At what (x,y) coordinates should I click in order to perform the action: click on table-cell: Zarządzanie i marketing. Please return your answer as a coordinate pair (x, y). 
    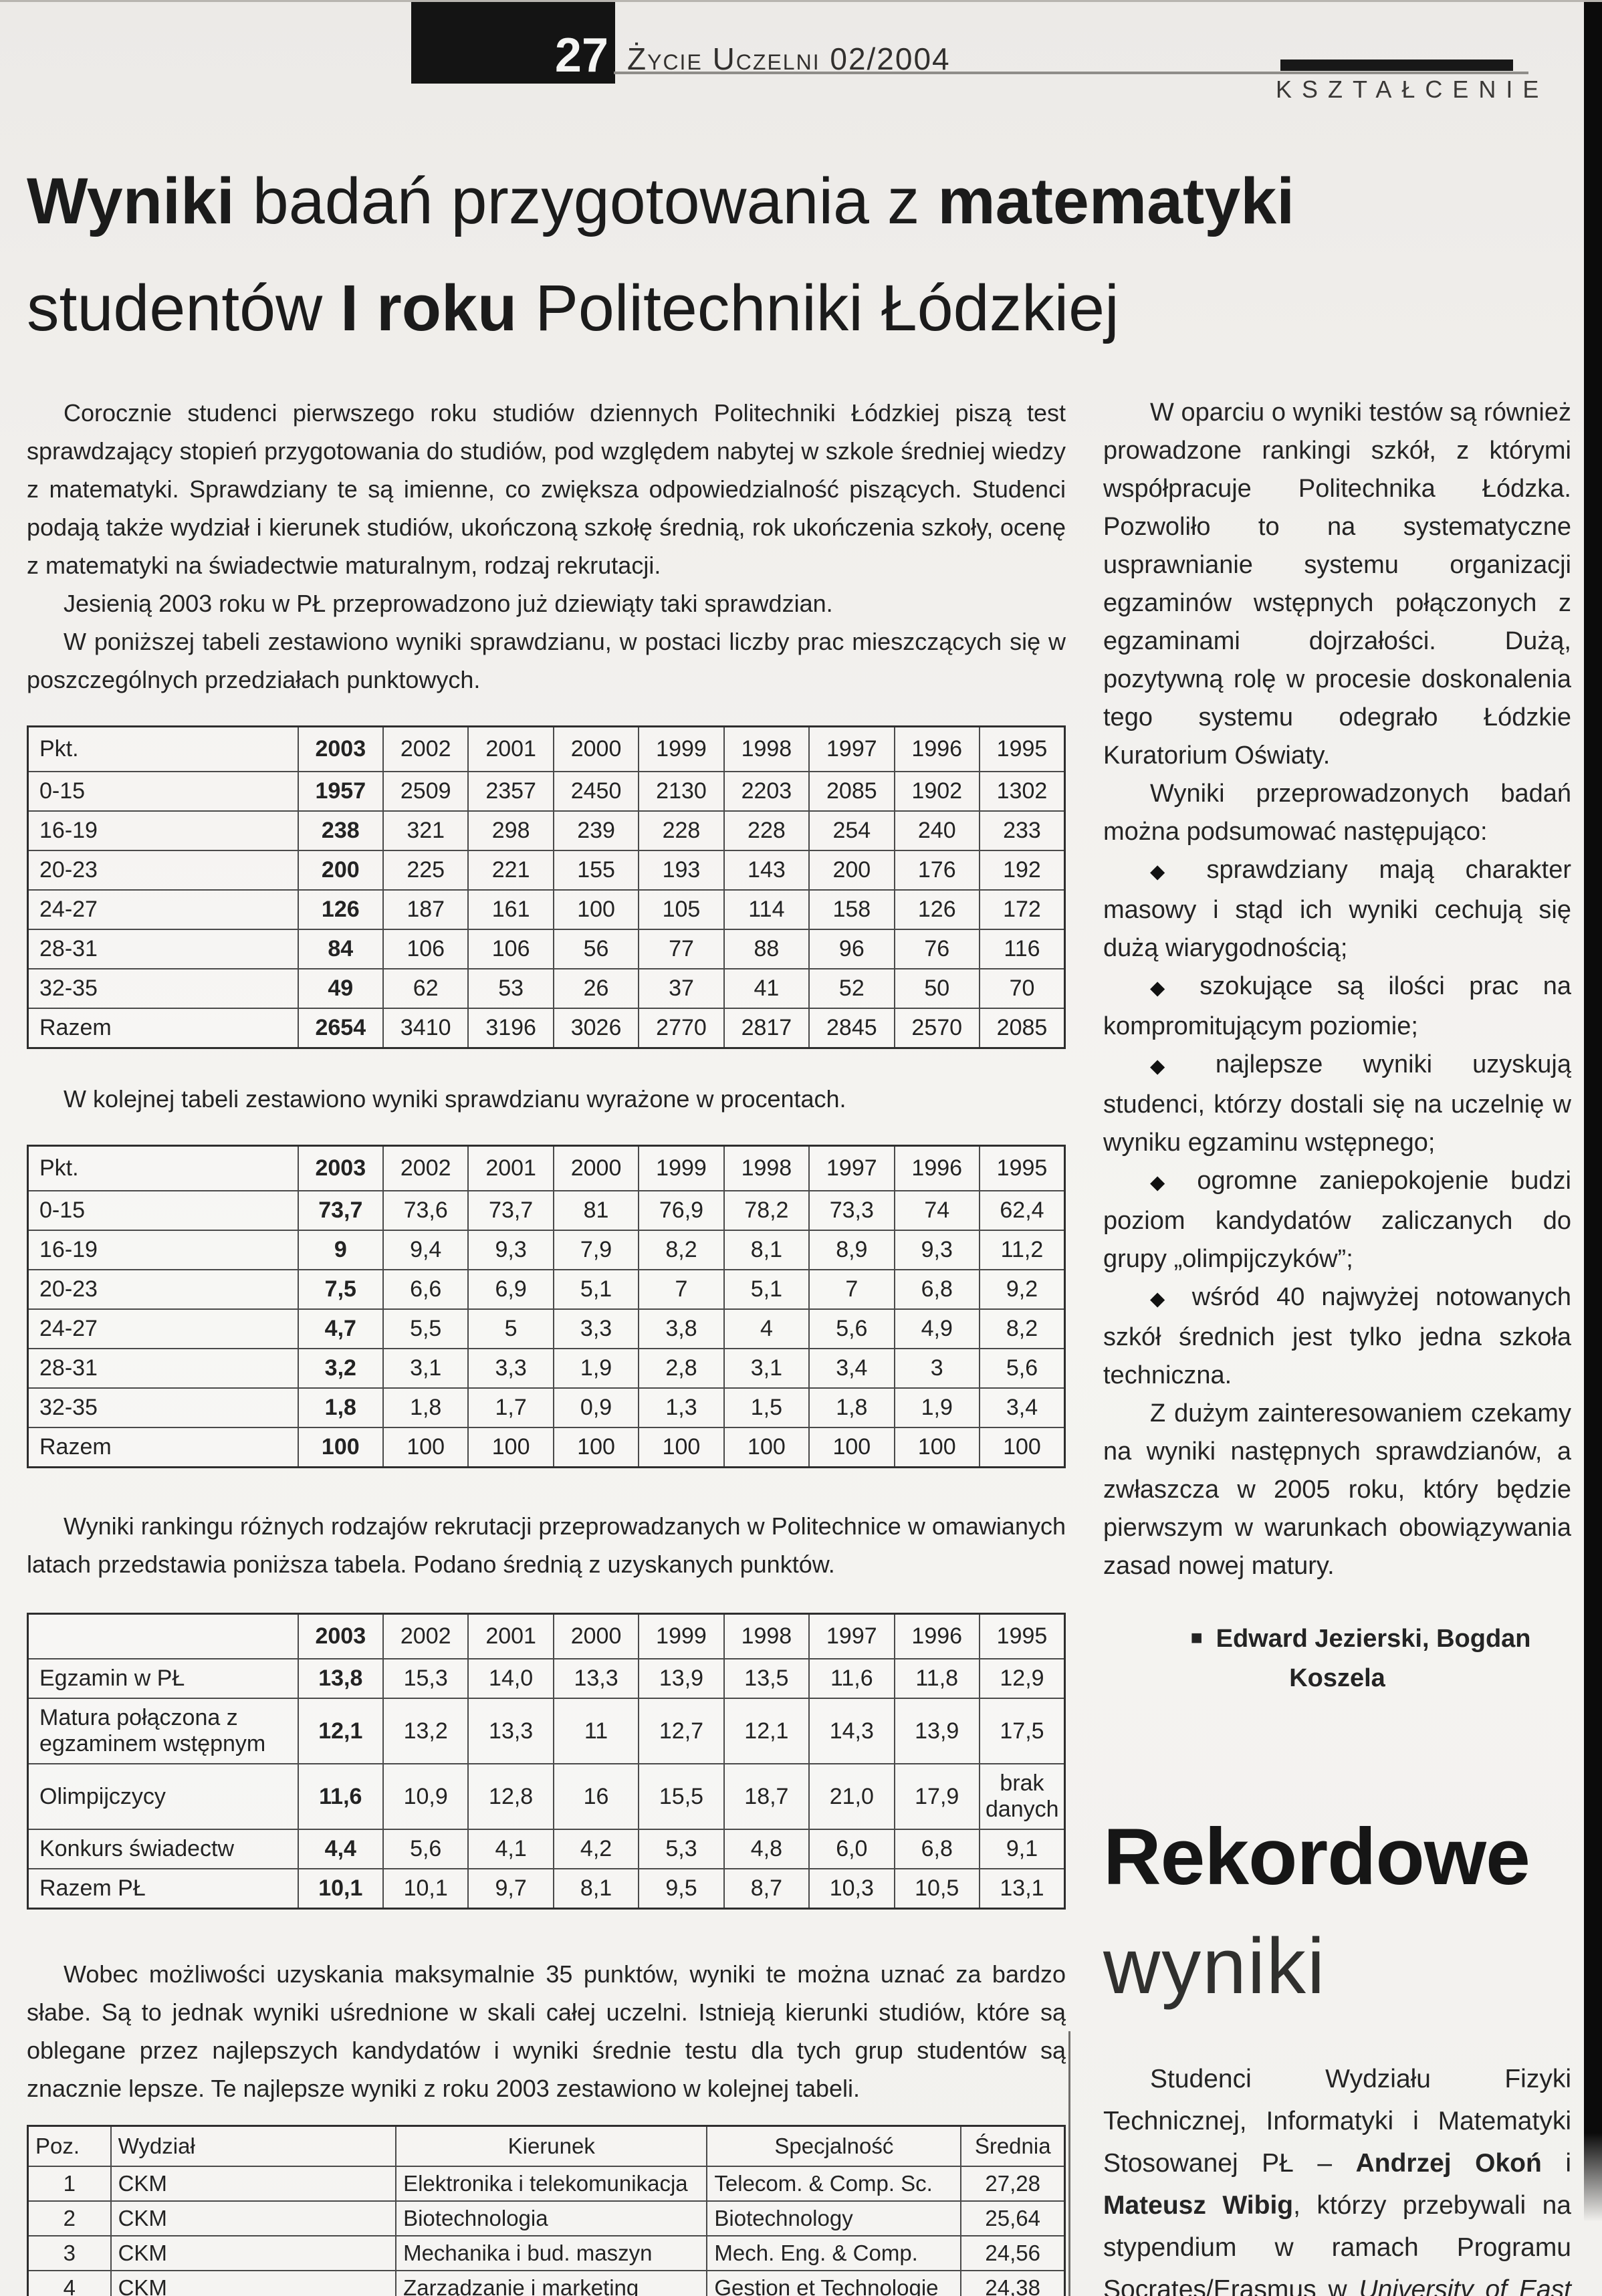
    Looking at the image, I should click on (551, 2283).